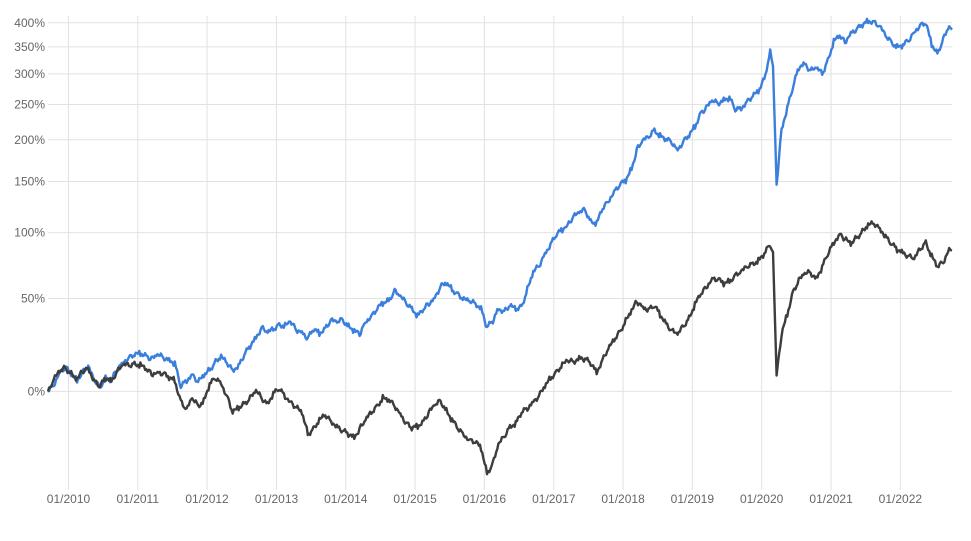 The width and height of the screenshot is (971, 541). Describe the element at coordinates (277, 499) in the screenshot. I see `x-tick-label: 01/2013` at that location.